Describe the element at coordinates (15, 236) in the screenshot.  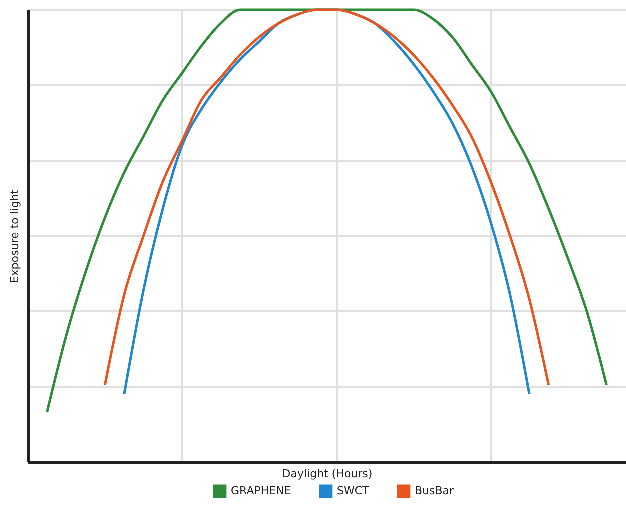
I see `y-axis-title: Exposure to light` at that location.